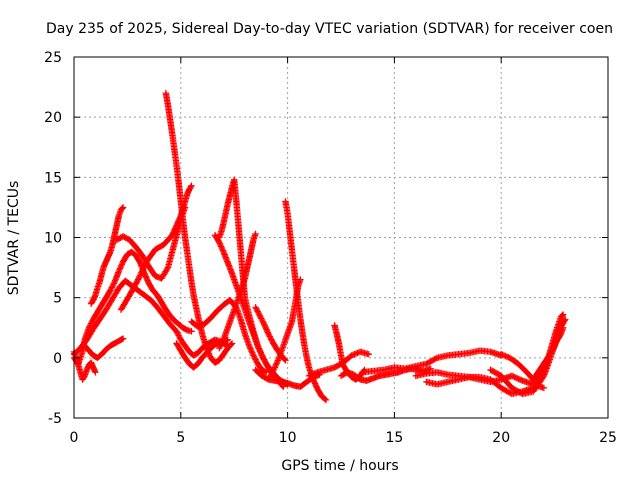  What do you see at coordinates (55, 419) in the screenshot?
I see `y-tick-label: -5` at bounding box center [55, 419].